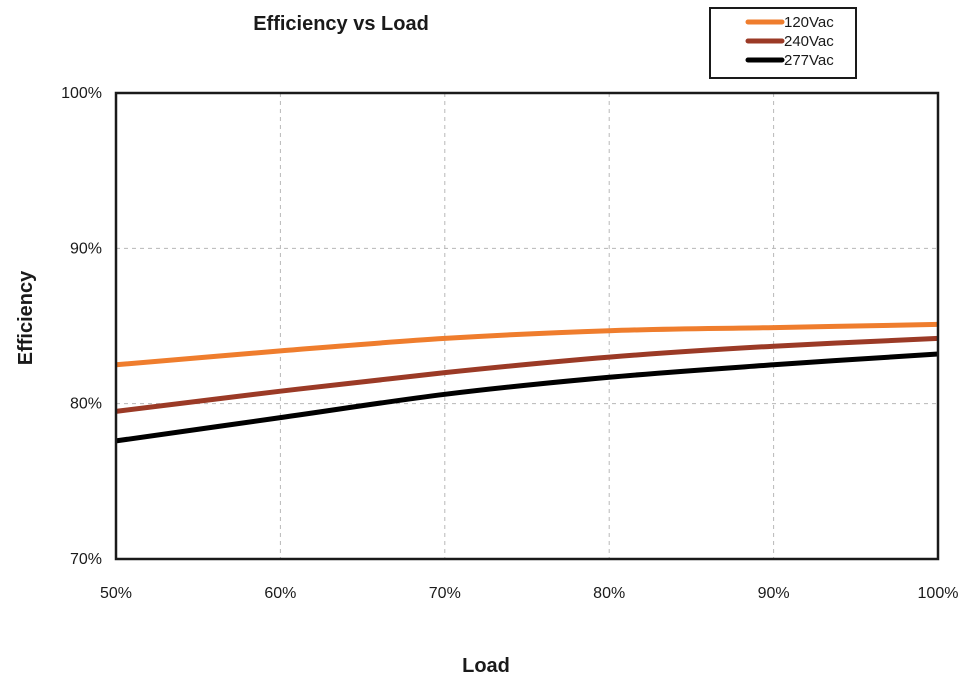 Image resolution: width=964 pixels, height=683 pixels. What do you see at coordinates (609, 593) in the screenshot?
I see `x-tick-label: 80%` at bounding box center [609, 593].